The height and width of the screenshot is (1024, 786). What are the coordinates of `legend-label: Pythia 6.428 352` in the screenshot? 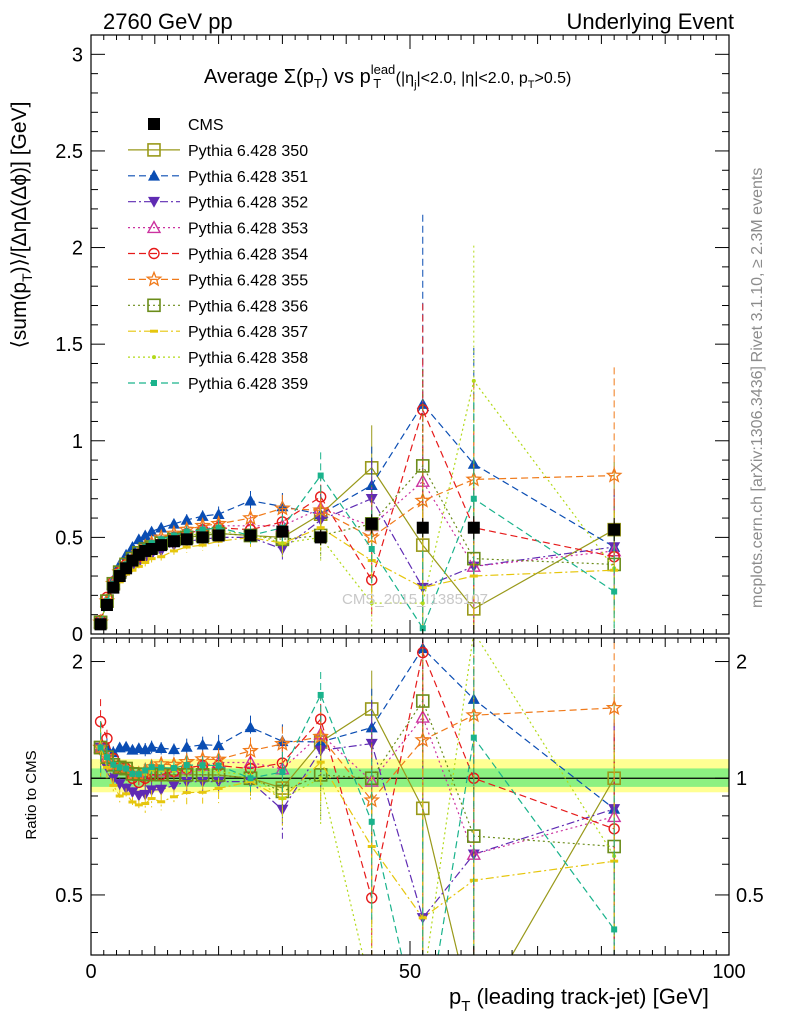 It's located at (248, 203).